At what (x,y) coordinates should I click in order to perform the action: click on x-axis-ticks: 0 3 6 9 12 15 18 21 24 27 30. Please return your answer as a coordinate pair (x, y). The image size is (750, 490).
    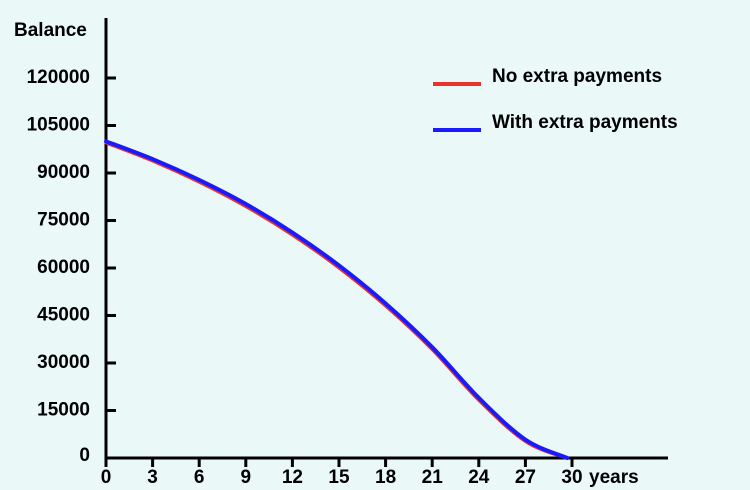
    Looking at the image, I should click on (342, 473).